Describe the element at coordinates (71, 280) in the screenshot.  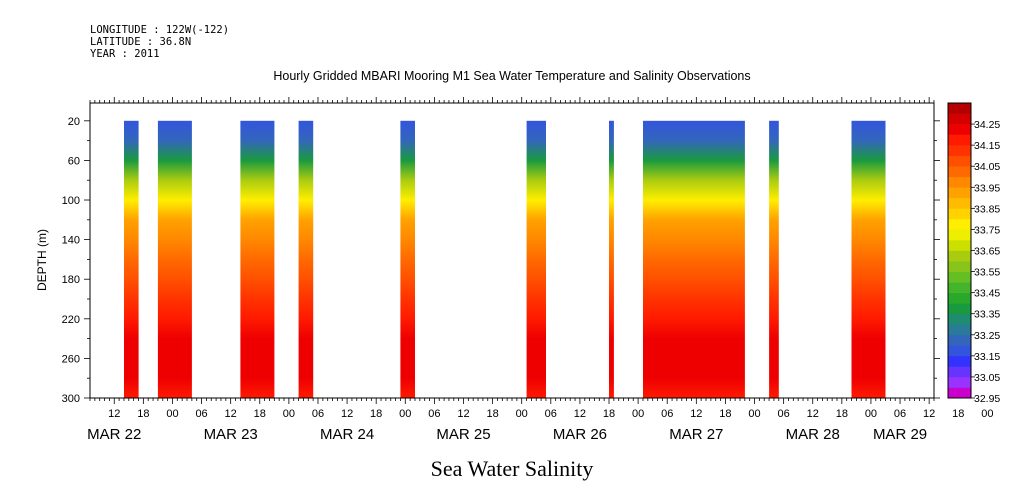
I see `y-tick-label: 180` at that location.